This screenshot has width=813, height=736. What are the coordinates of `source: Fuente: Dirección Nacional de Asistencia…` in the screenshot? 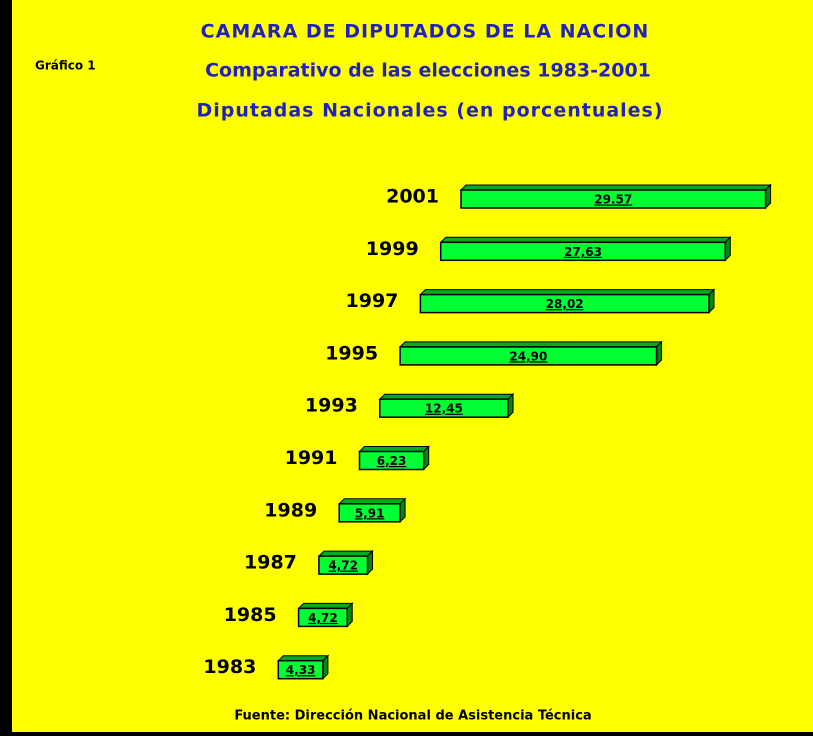 It's located at (412, 716).